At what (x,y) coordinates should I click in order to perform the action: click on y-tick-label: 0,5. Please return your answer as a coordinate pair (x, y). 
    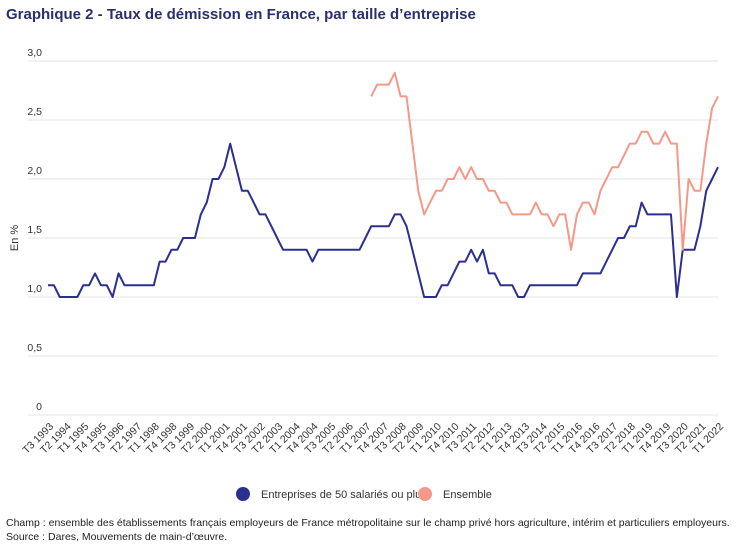
    Looking at the image, I should click on (34, 348).